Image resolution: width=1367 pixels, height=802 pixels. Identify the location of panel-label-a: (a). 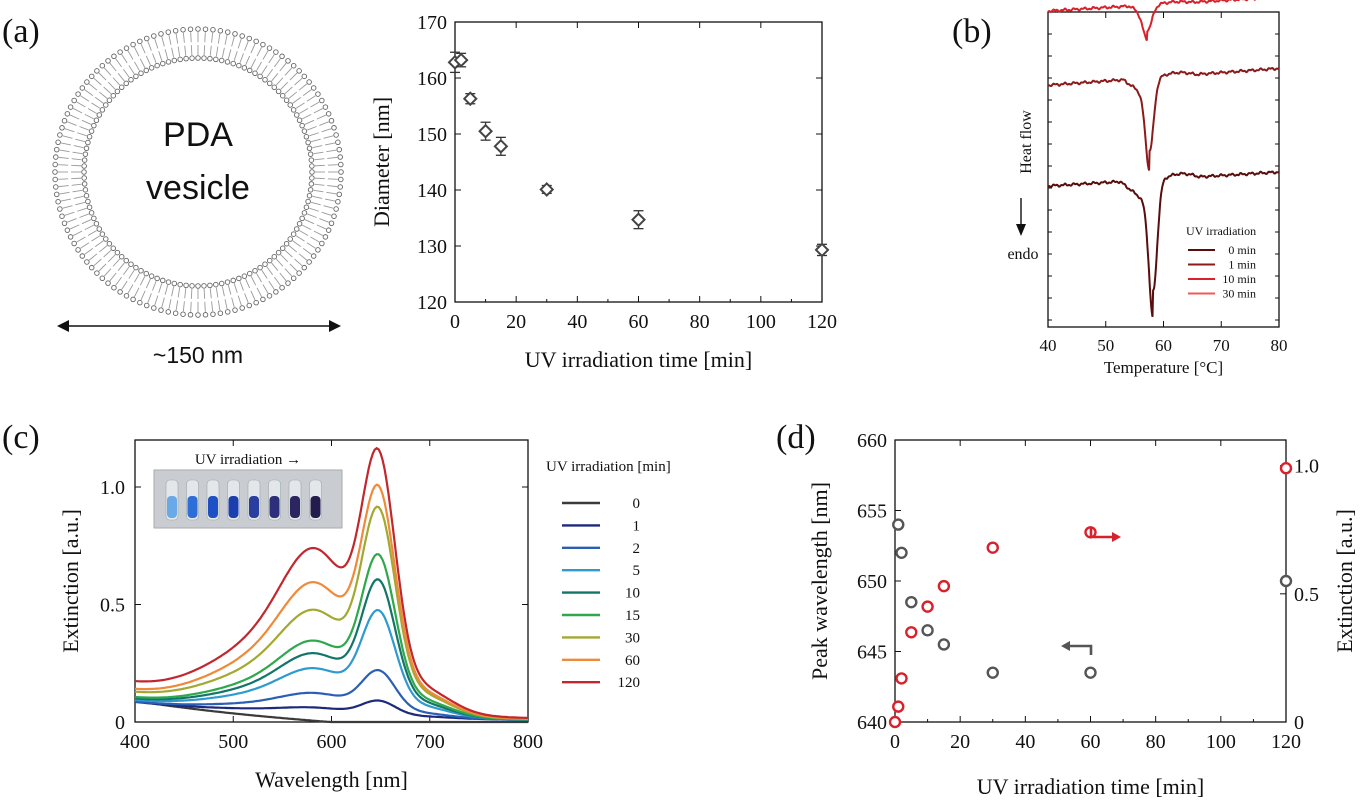
(21, 31).